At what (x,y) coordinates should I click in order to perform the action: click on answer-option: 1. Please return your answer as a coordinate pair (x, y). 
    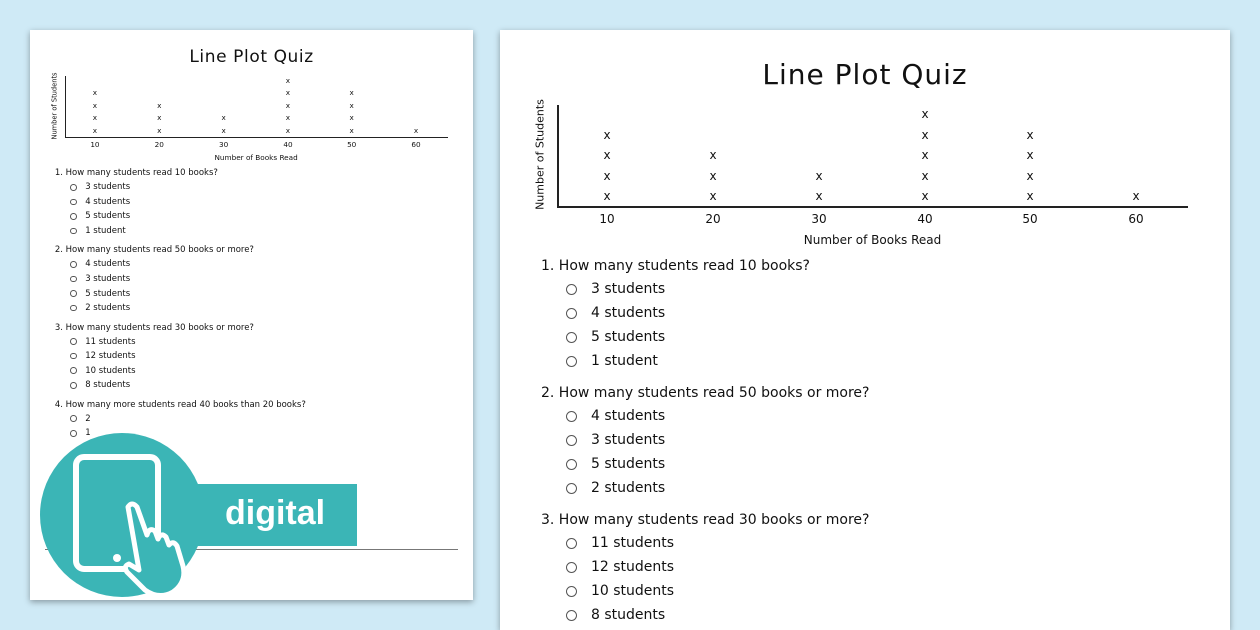
    Looking at the image, I should click on (80, 433).